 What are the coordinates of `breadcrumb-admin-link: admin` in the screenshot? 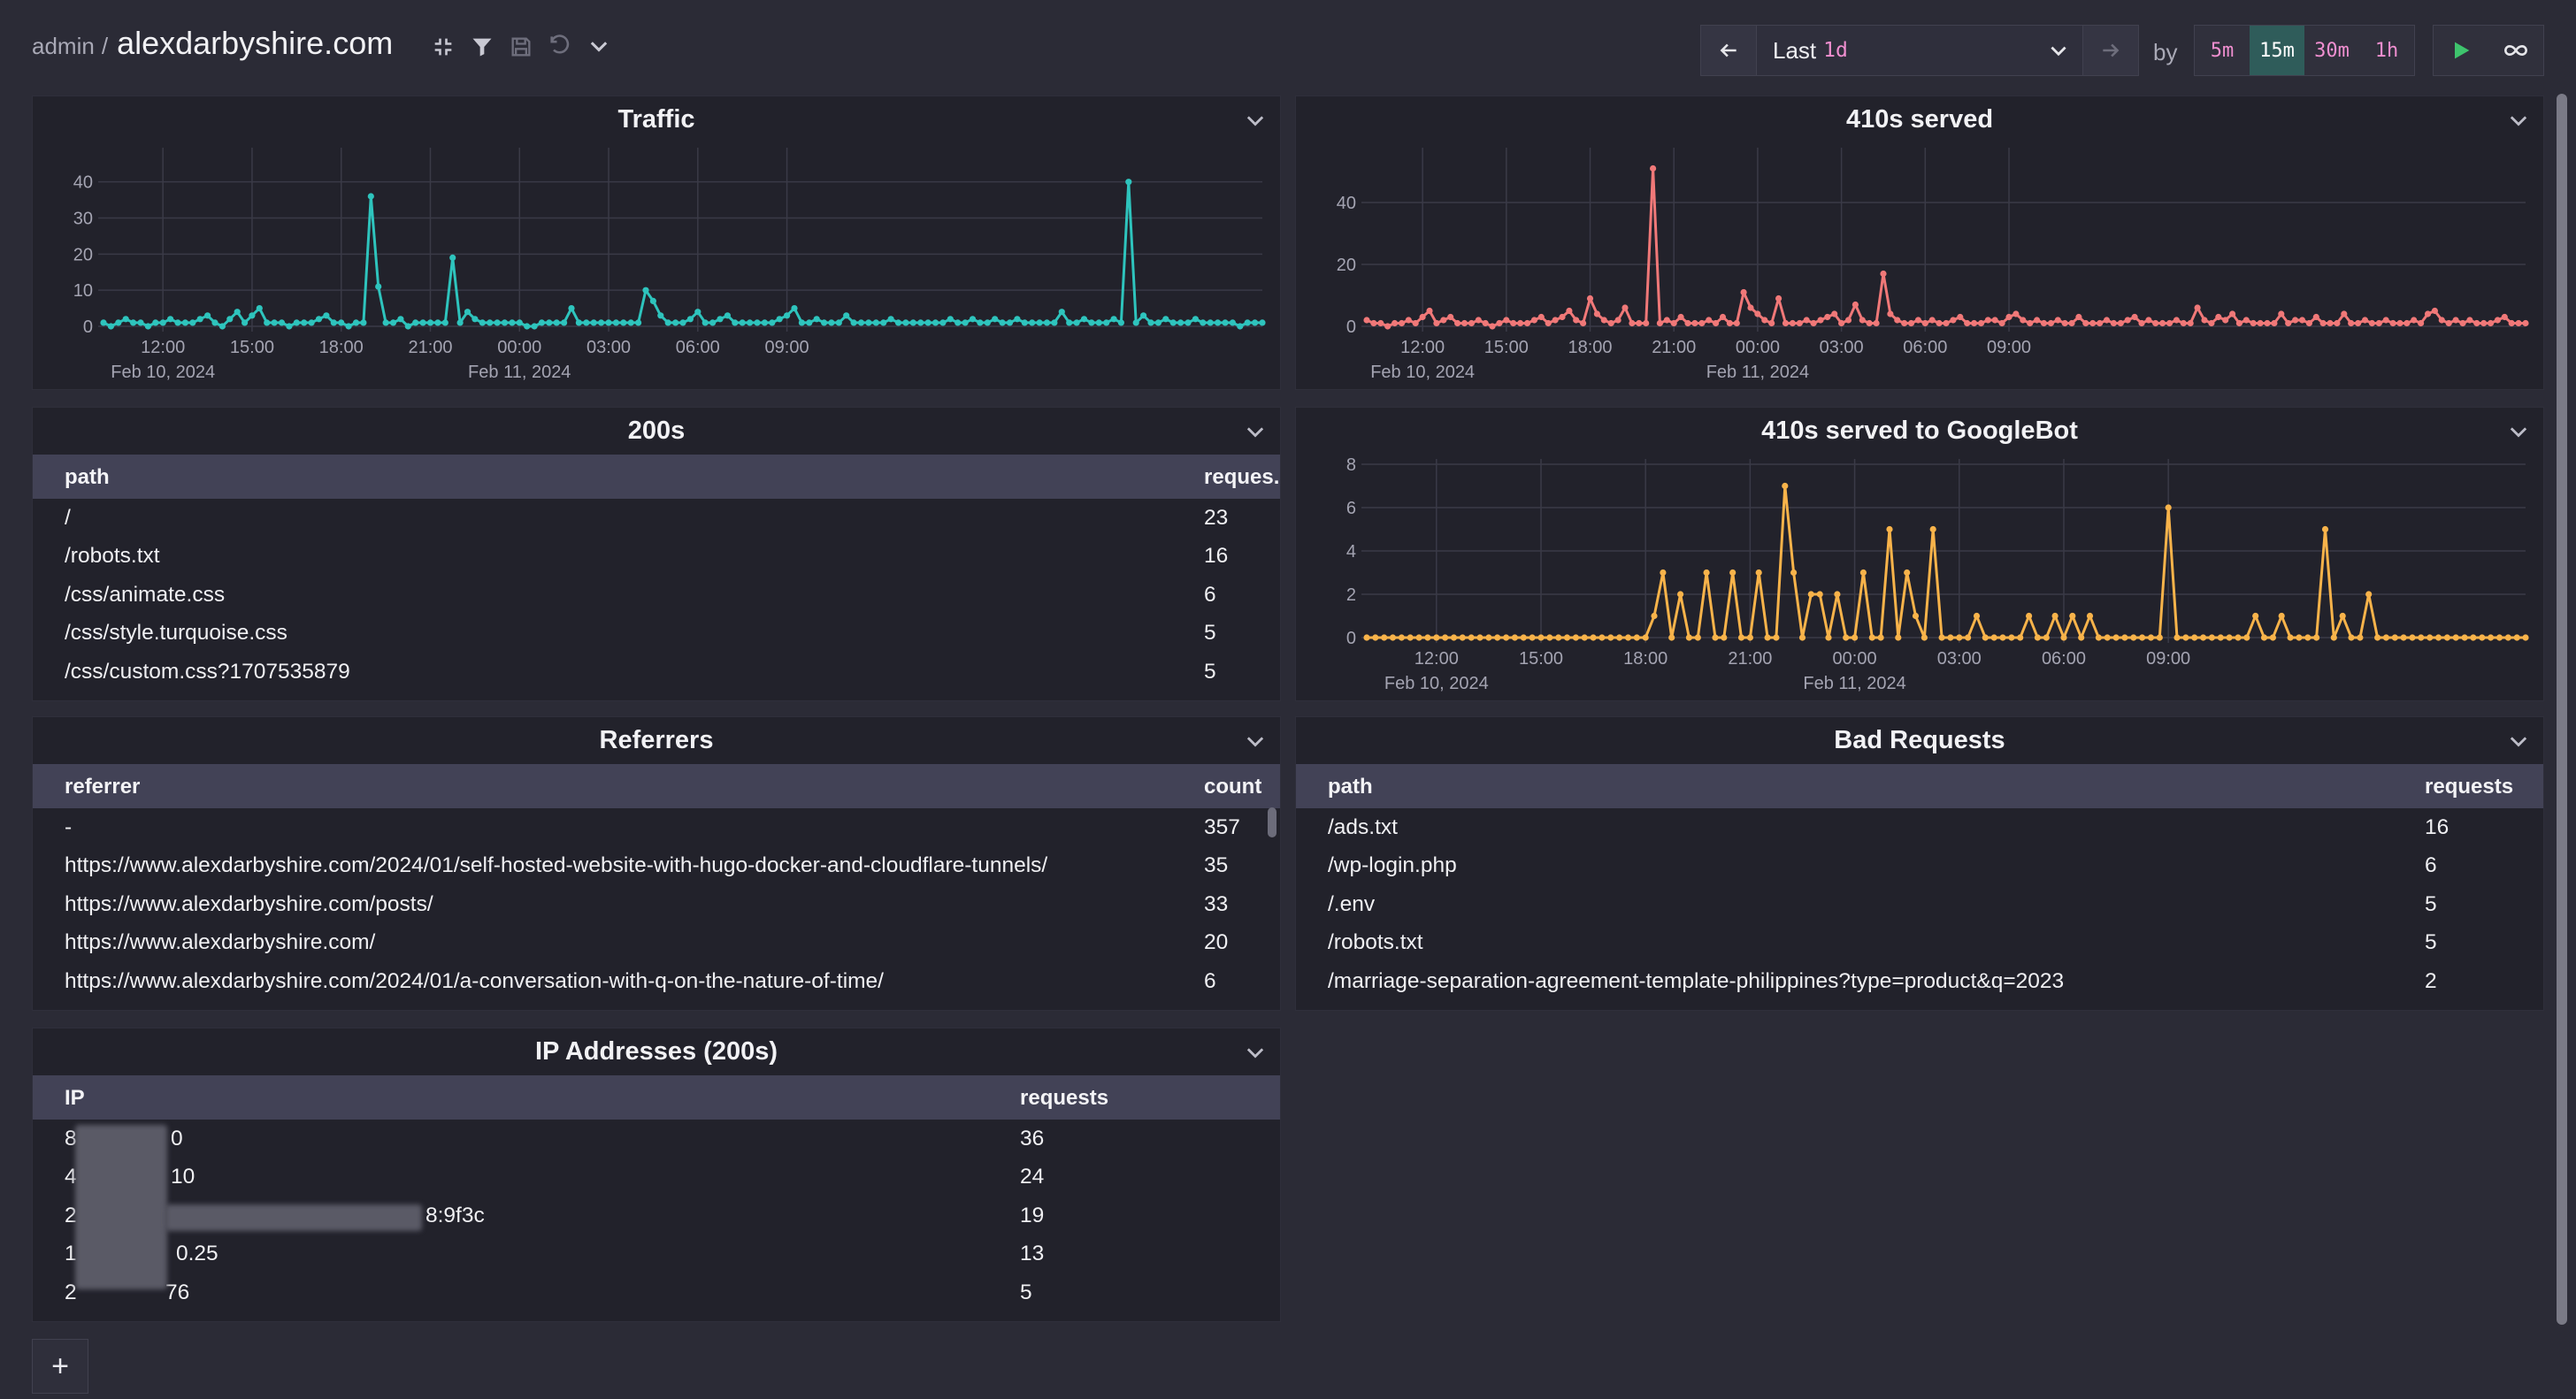 It's located at (63, 46).